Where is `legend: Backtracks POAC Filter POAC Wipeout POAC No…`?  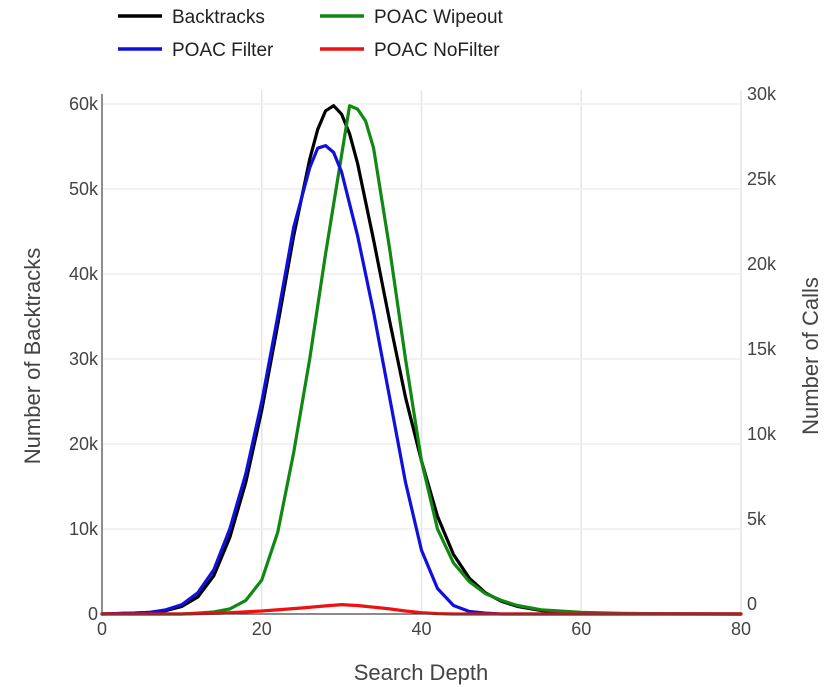
legend: Backtracks POAC Filter POAC Wipeout POAC No… is located at coordinates (311, 34).